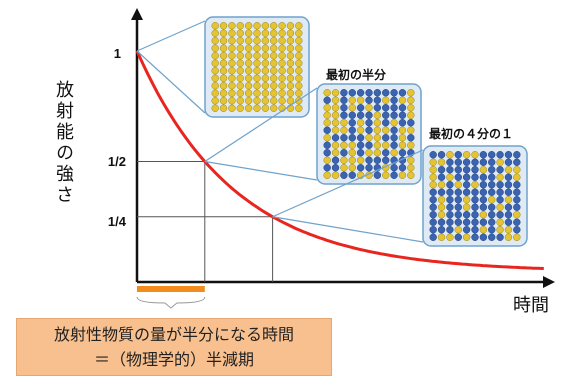 The height and width of the screenshot is (378, 573). I want to click on y-axis-label: 放射能の強さ, so click(64, 143).